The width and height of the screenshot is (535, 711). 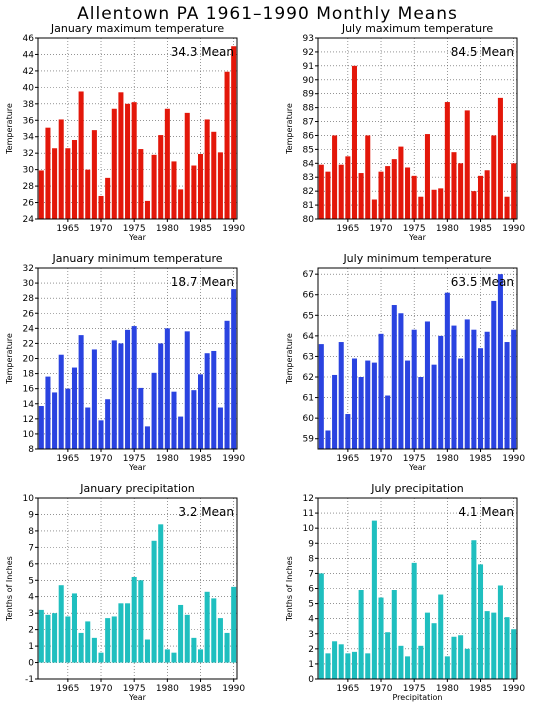 What do you see at coordinates (311, 650) in the screenshot?
I see `y-tick-label: 2` at bounding box center [311, 650].